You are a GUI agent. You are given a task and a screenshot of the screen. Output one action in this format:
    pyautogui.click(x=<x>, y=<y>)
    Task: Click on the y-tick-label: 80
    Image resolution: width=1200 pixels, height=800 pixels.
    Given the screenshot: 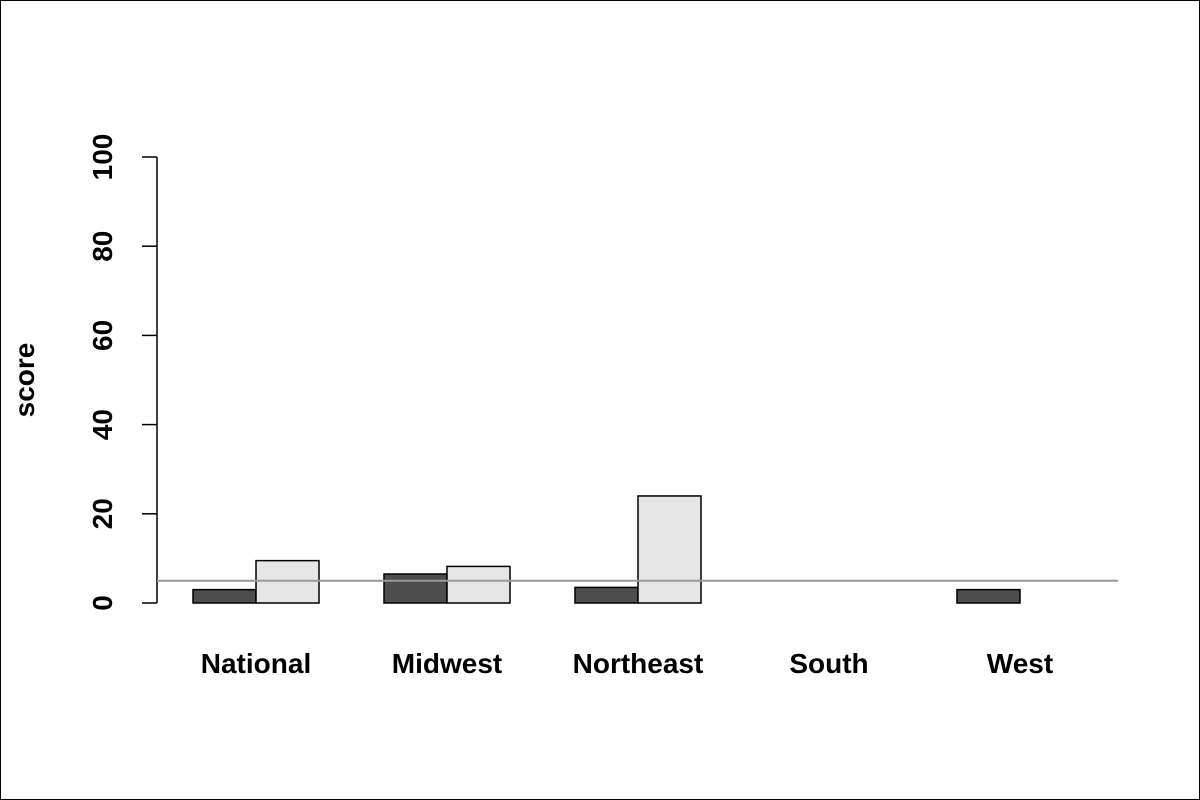 What is the action you would take?
    pyautogui.click(x=102, y=246)
    